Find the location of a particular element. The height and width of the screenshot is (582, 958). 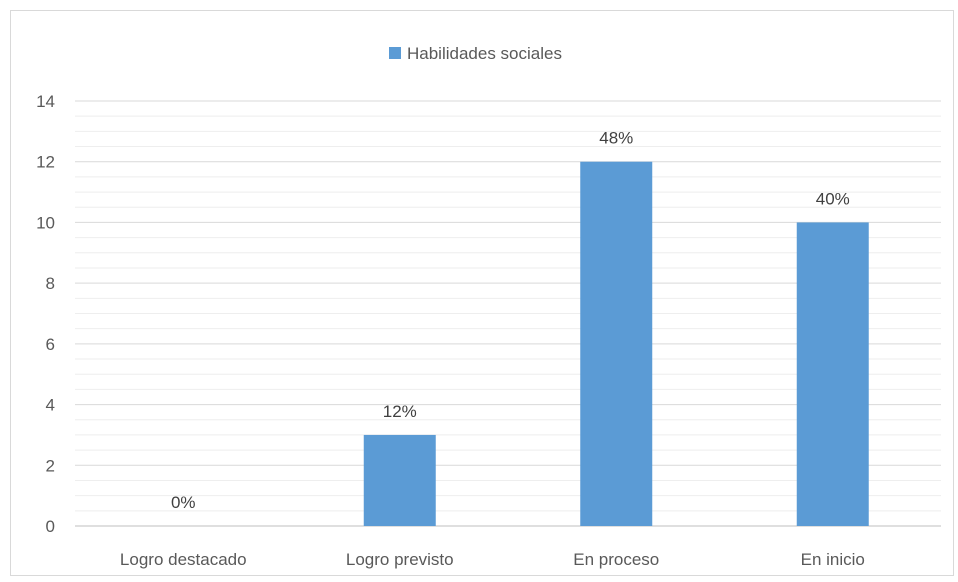

x-tick-label-logro-previsto: Logro previsto is located at coordinates (400, 559).